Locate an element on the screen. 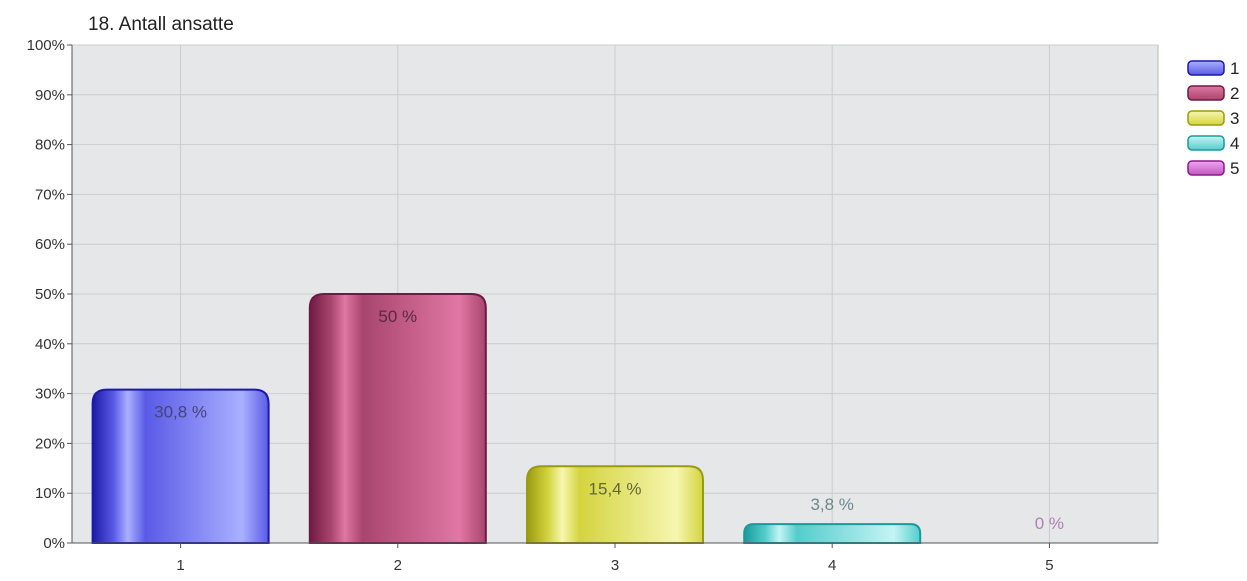 This screenshot has height=581, width=1247. y-tick-label: 90% is located at coordinates (50, 95).